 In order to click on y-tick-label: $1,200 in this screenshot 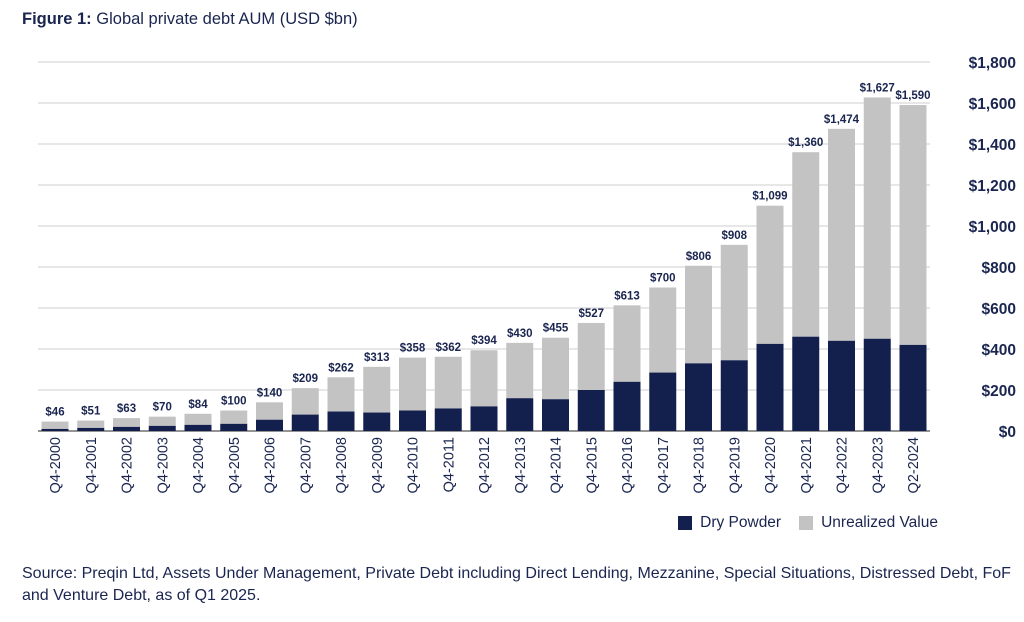, I will do `click(992, 186)`.